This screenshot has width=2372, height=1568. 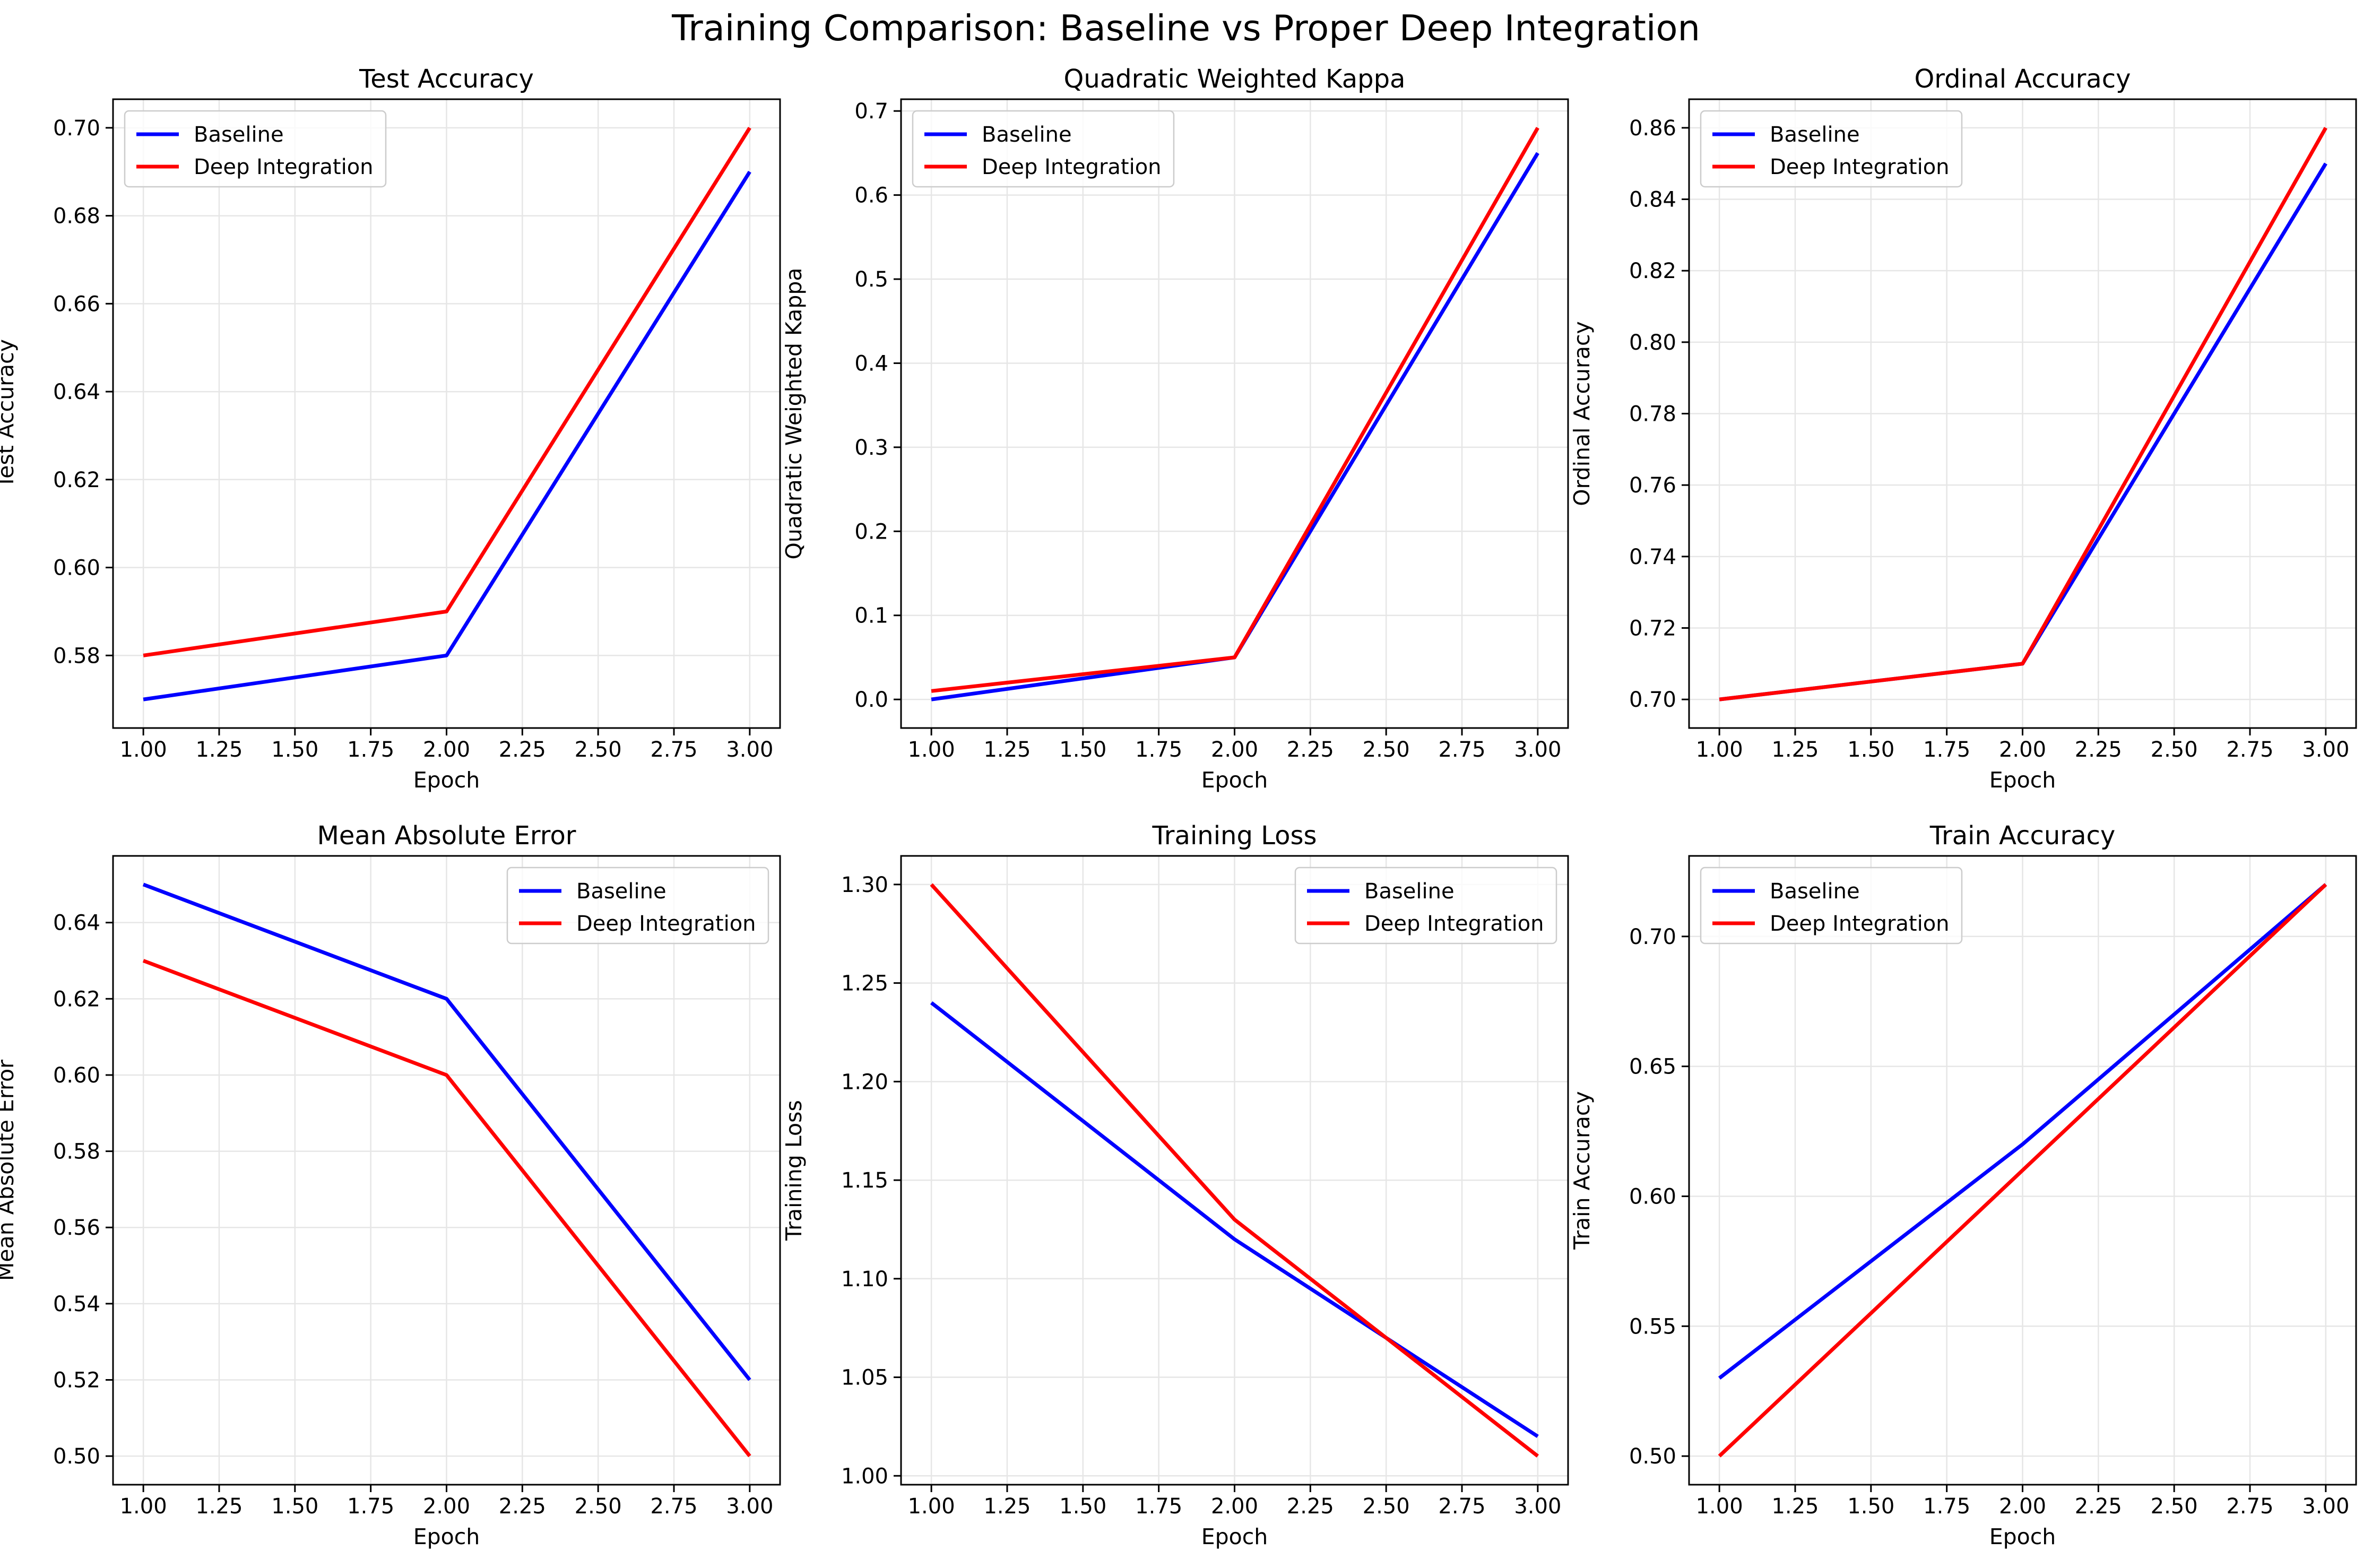 What do you see at coordinates (1652, 485) in the screenshot?
I see `y-tick-label: 0.76` at bounding box center [1652, 485].